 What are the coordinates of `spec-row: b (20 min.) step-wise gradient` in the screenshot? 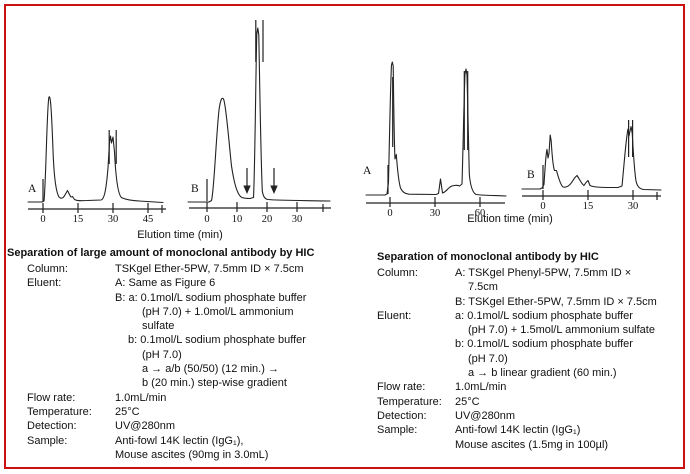 It's located at (192, 383).